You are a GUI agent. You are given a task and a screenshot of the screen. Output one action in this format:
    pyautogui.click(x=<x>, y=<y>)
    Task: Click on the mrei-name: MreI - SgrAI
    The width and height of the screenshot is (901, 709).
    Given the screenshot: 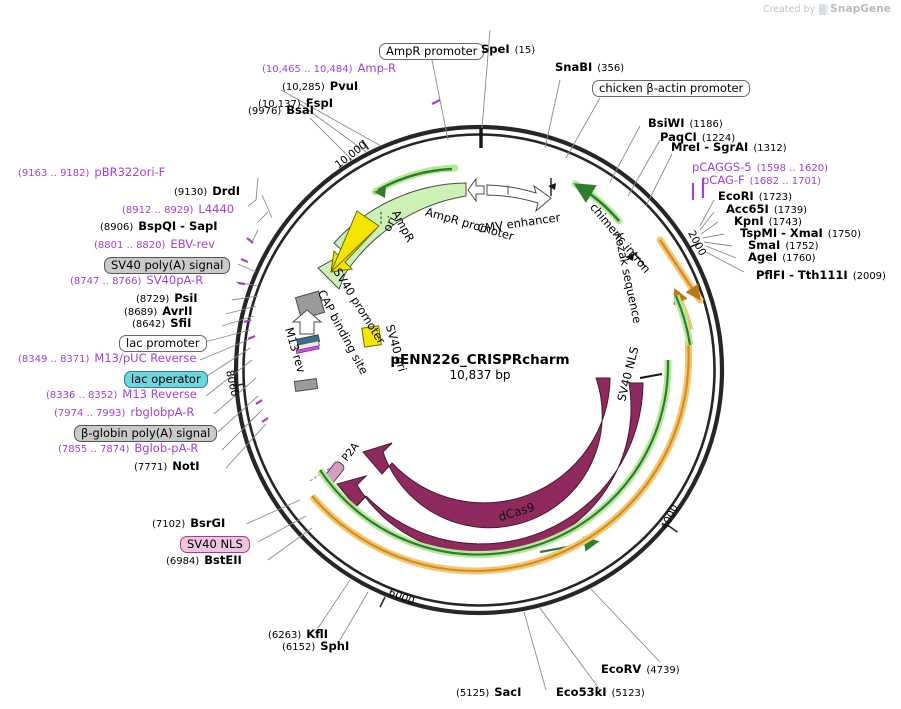 What is the action you would take?
    pyautogui.click(x=710, y=147)
    